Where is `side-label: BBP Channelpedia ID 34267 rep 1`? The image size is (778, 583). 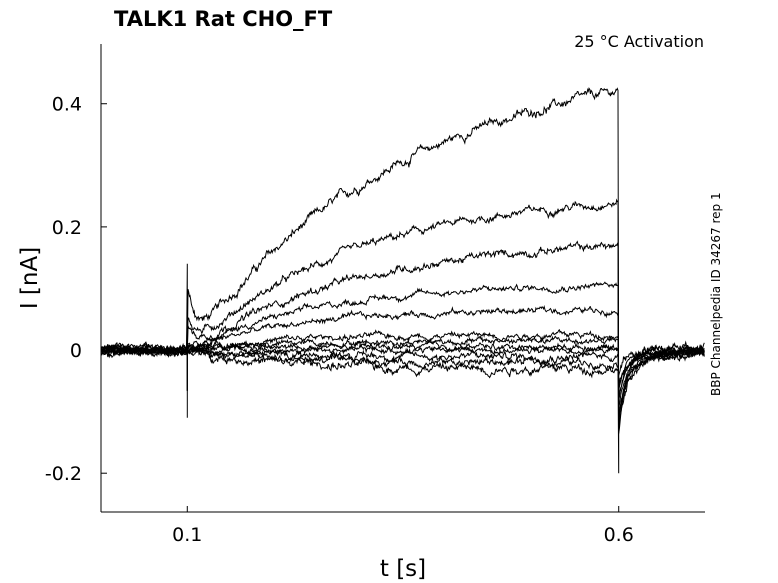 side-label: BBP Channelpedia ID 34267 rep 1 is located at coordinates (716, 294).